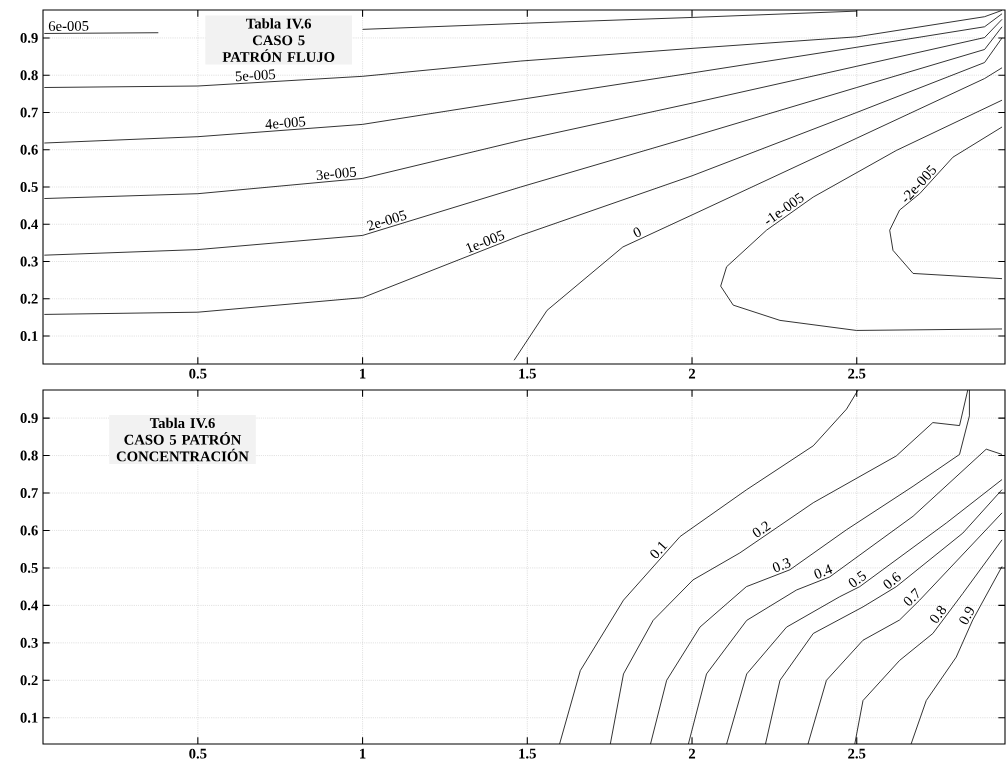 This screenshot has width=1008, height=770. Describe the element at coordinates (761, 529) in the screenshot. I see `text: 0.2` at that location.